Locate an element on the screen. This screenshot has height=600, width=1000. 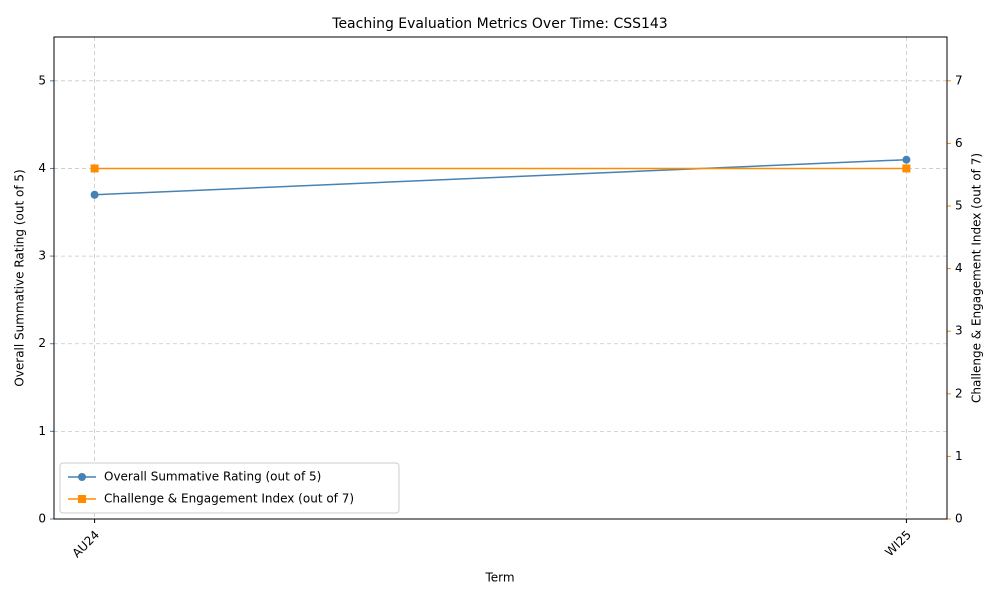
legend-label: Overall Summative Rating (out of 5) is located at coordinates (212, 477).